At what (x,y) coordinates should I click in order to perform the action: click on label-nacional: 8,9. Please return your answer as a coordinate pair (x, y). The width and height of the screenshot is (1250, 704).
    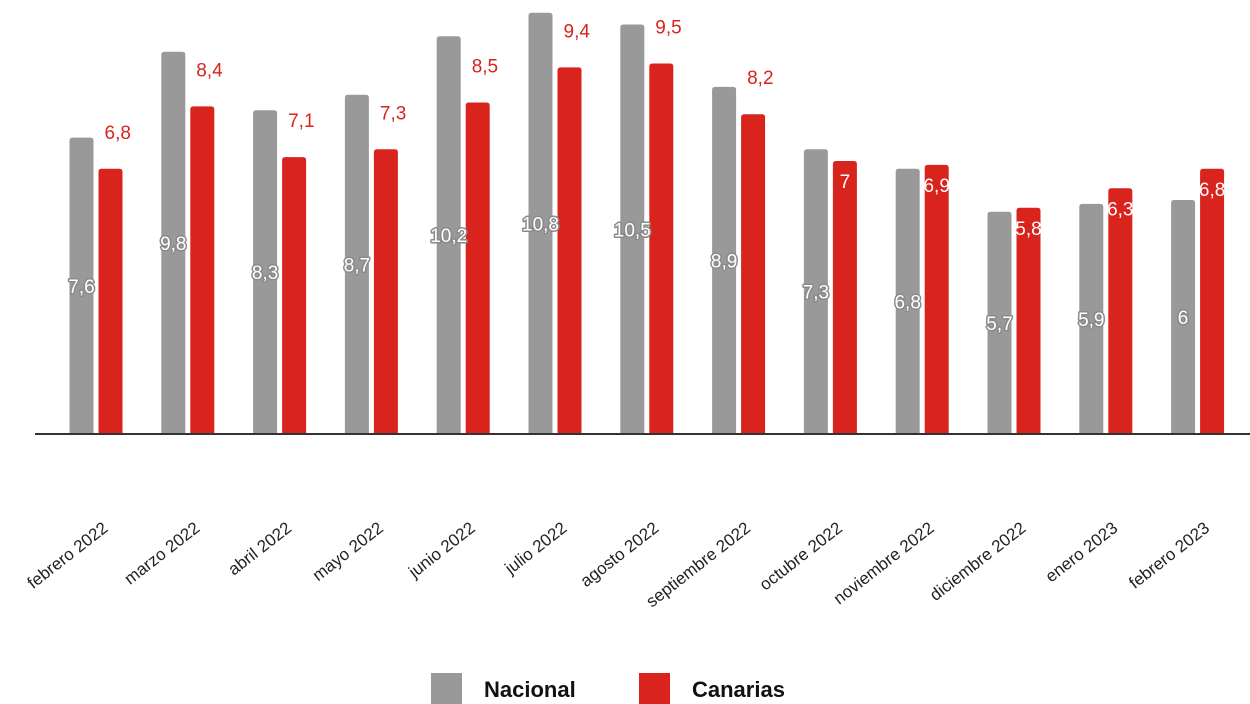
    Looking at the image, I should click on (724, 261).